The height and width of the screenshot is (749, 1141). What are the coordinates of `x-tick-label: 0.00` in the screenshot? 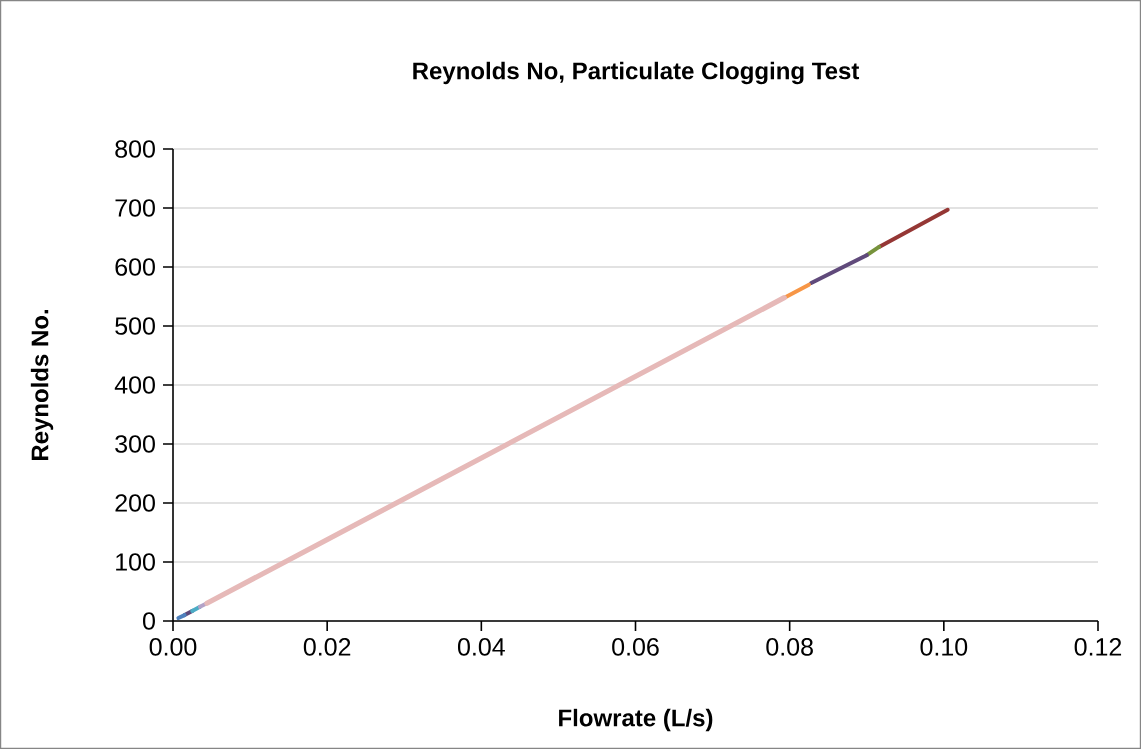 It's located at (173, 647).